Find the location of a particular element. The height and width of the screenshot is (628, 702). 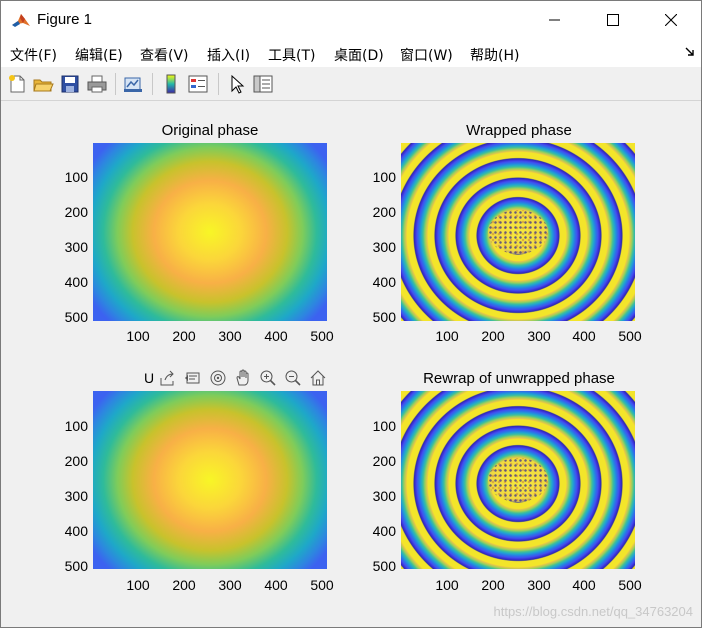

close-button is located at coordinates (671, 20).